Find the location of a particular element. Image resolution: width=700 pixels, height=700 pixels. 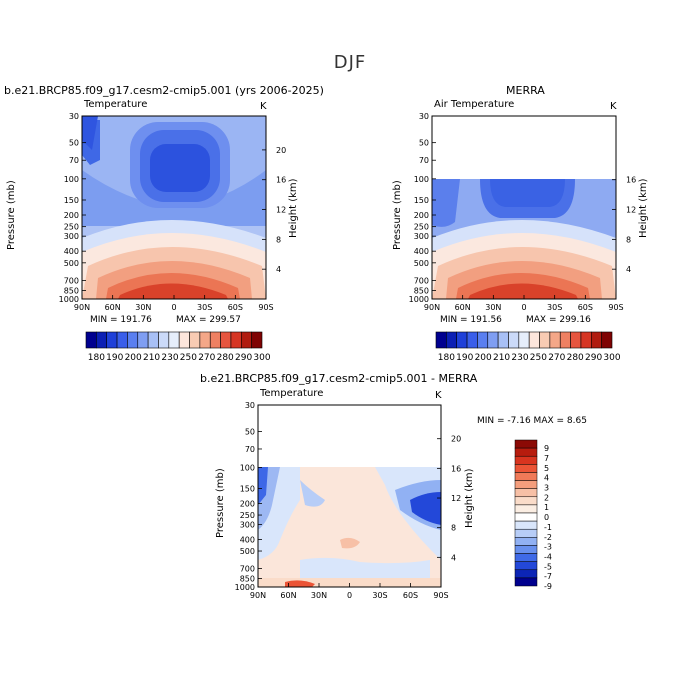

panel3-sh-negative-core is located at coordinates (425, 508).